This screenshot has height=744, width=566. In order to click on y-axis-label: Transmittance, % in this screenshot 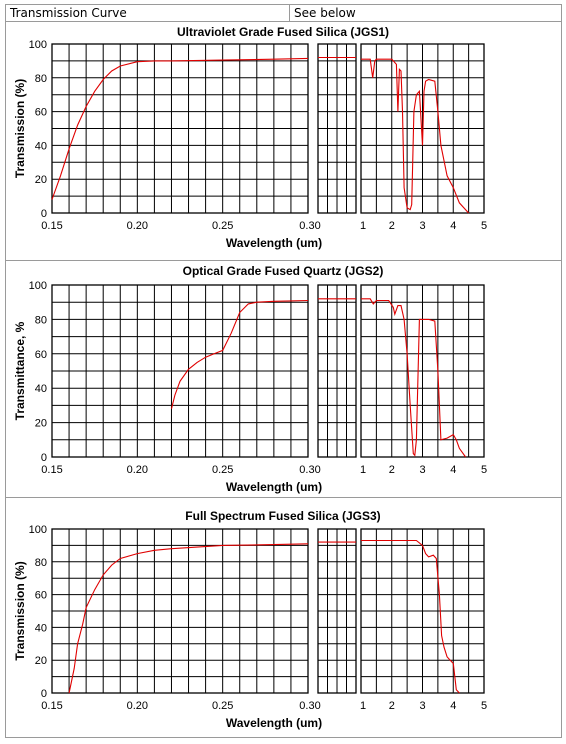, I will do `click(20, 370)`.